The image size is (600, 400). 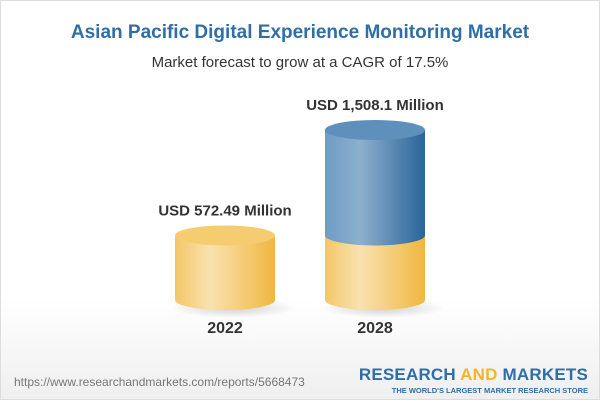 I want to click on bar-growth-2028, so click(x=375, y=188).